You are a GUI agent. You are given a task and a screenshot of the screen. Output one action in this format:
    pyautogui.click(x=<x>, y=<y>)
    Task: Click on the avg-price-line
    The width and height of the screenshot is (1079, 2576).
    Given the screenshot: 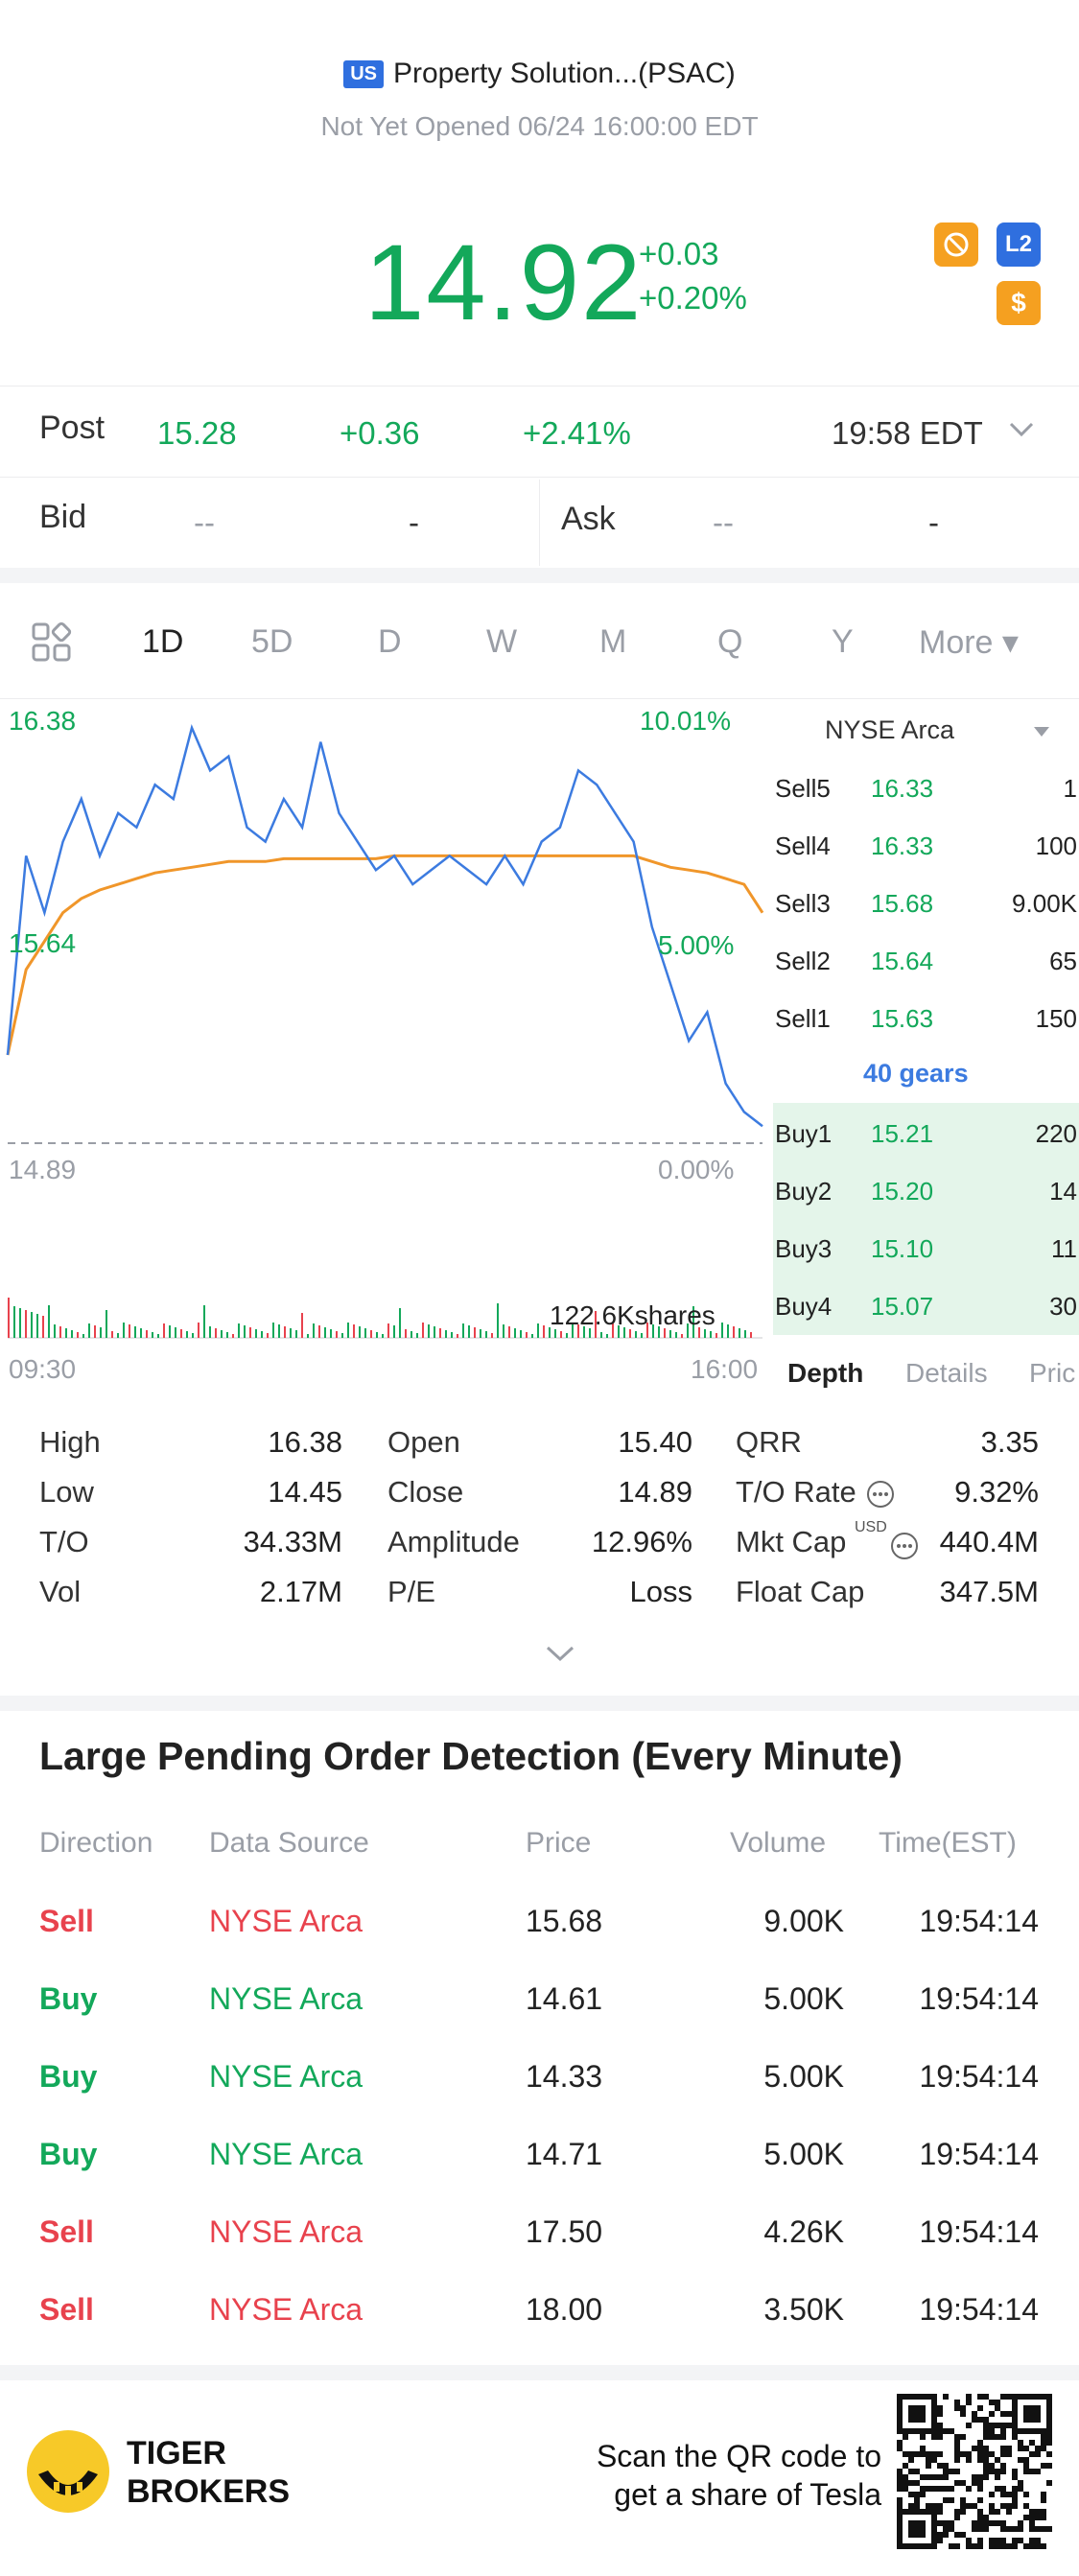 What is the action you would take?
    pyautogui.click(x=385, y=955)
    